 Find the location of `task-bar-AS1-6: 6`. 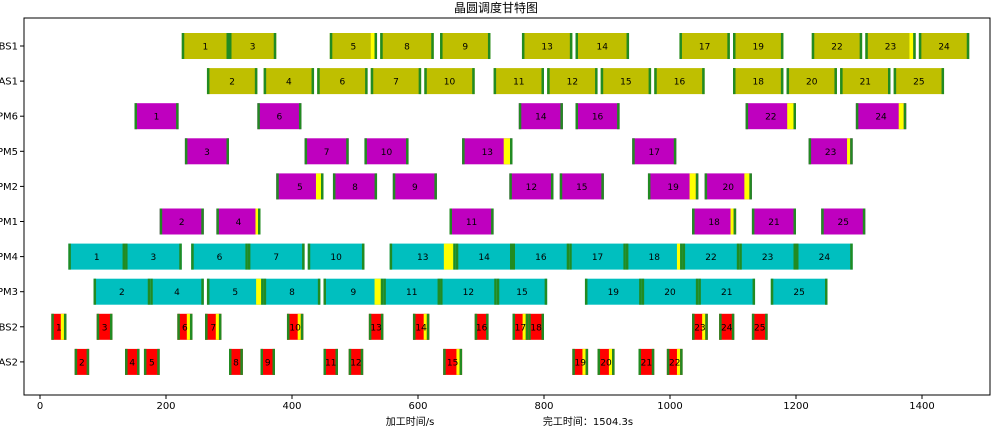

task-bar-AS1-6: 6 is located at coordinates (342, 81).